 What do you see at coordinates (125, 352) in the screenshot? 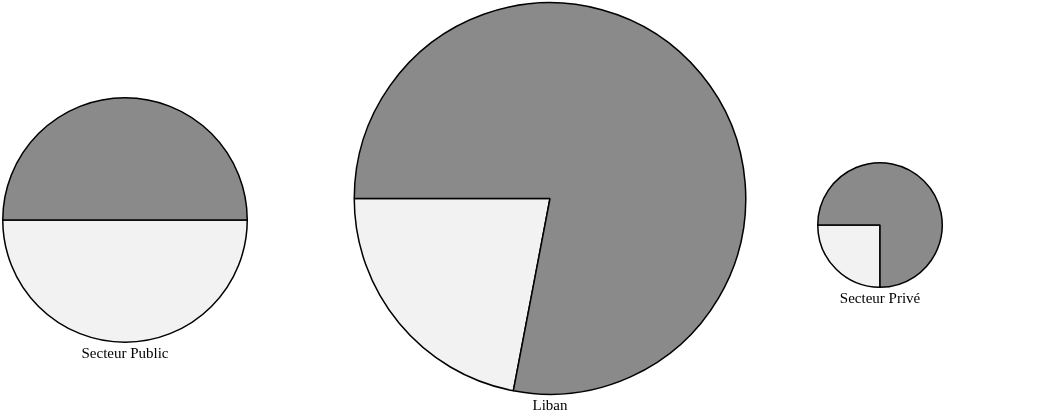
I see `text: Secteur Public` at bounding box center [125, 352].